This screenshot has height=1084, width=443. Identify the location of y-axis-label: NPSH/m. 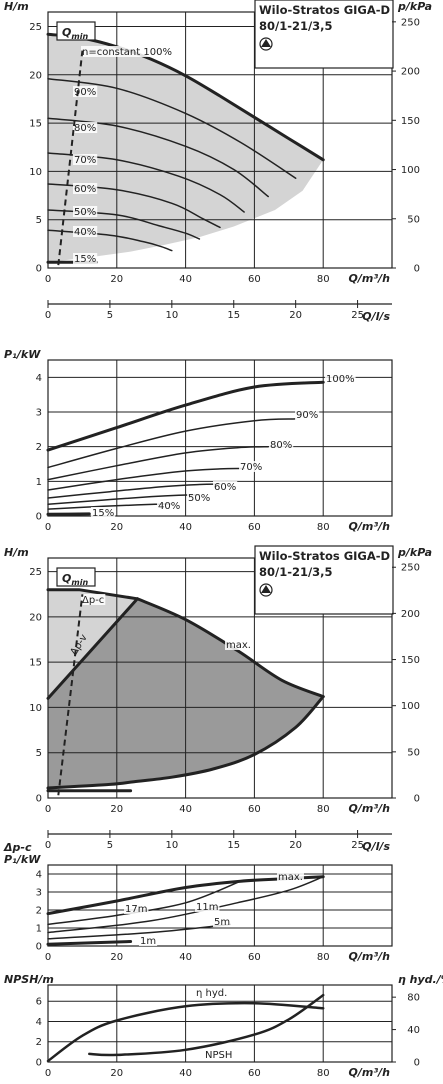
(29, 979).